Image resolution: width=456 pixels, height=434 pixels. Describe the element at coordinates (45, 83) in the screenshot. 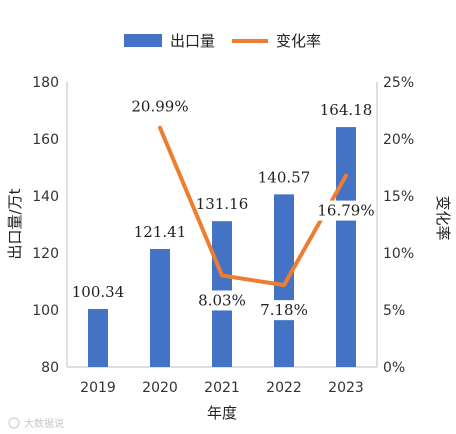

I see `y-tick-label: 180` at that location.